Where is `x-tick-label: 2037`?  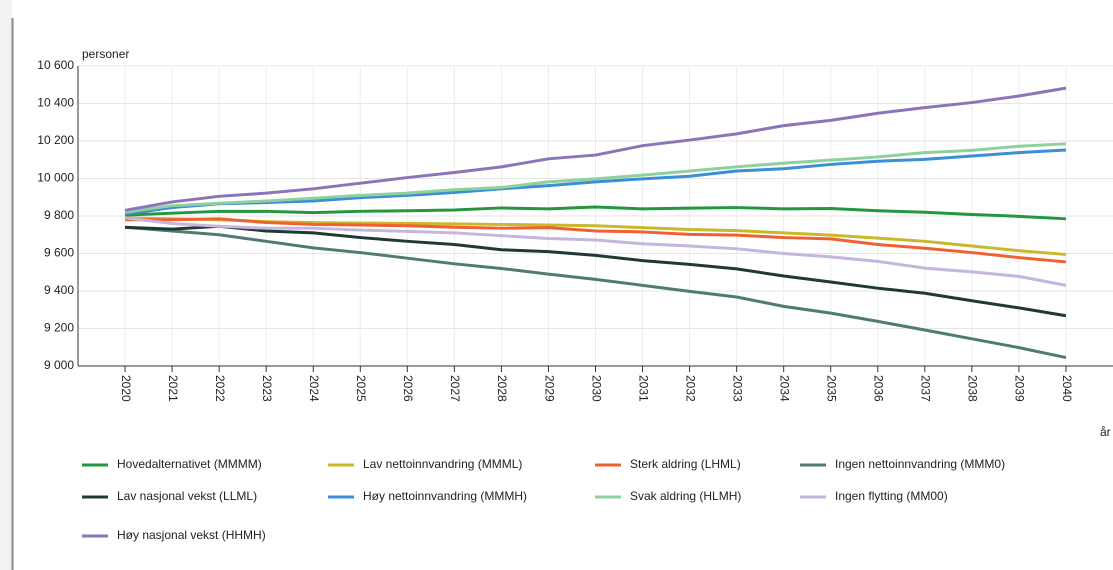
x-tick-label: 2037 is located at coordinates (926, 388).